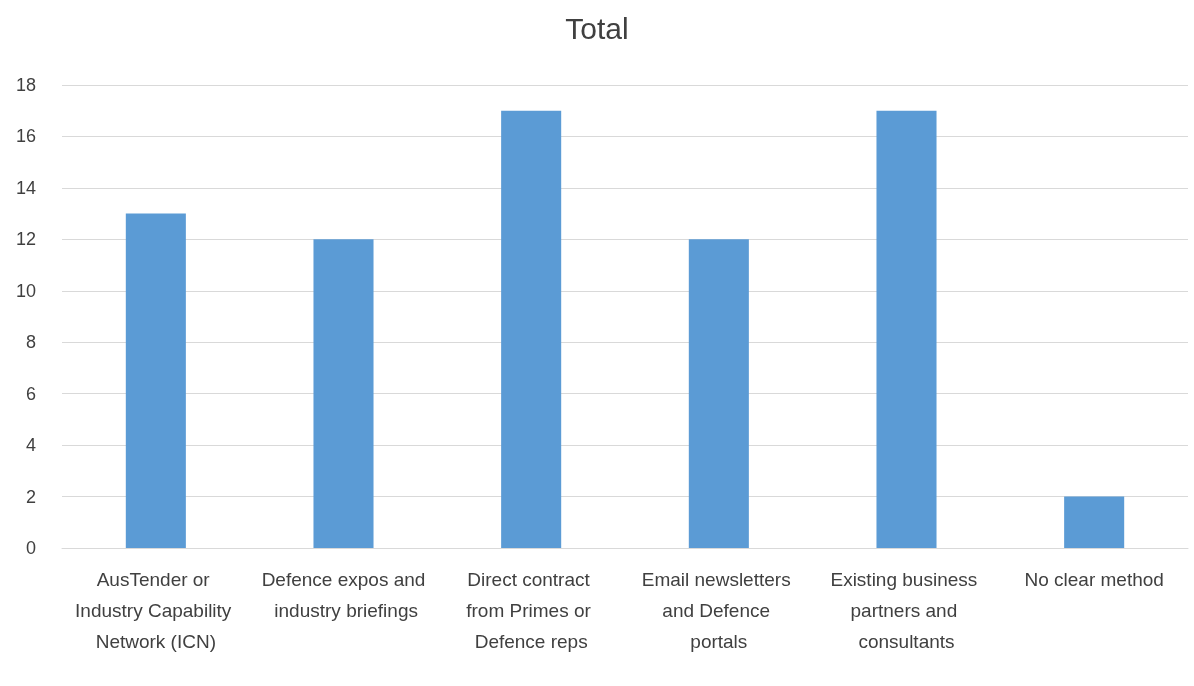 Image resolution: width=1194 pixels, height=686 pixels. I want to click on x-tick-label: No clear method, so click(1094, 579).